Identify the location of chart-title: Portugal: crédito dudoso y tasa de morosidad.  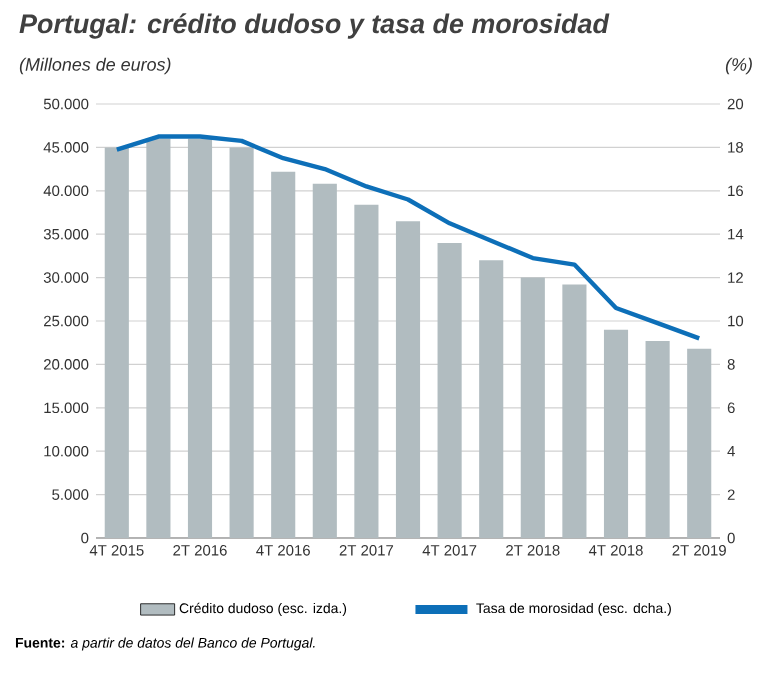
(314, 26).